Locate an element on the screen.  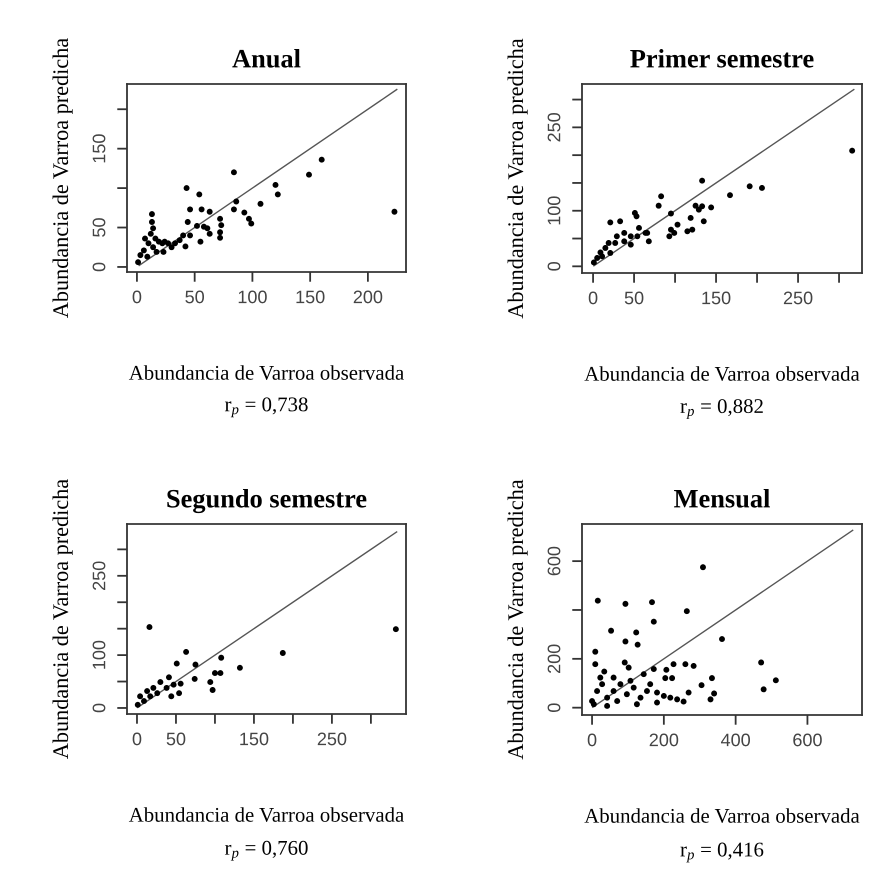
text: r$_{p}$ = 0,738 is located at coordinates (266, 407).